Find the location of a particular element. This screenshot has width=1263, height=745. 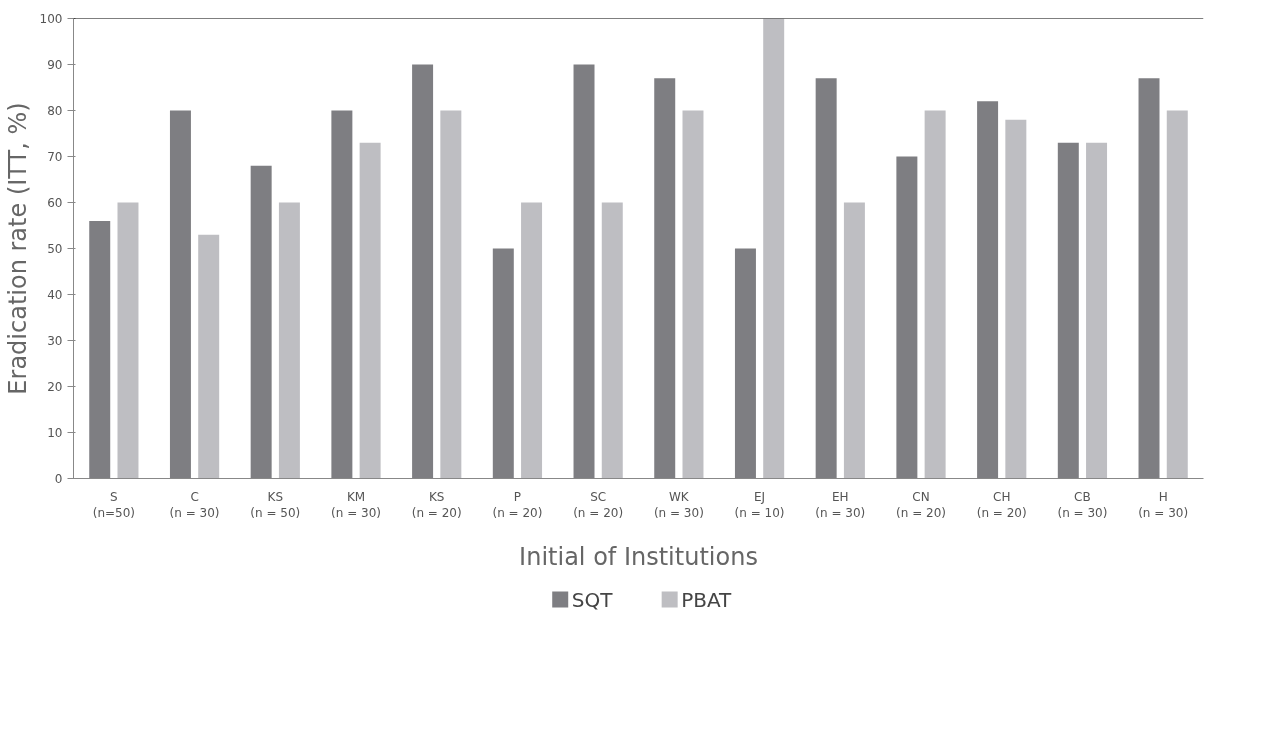

y-tick-label: 40 is located at coordinates (55, 295).